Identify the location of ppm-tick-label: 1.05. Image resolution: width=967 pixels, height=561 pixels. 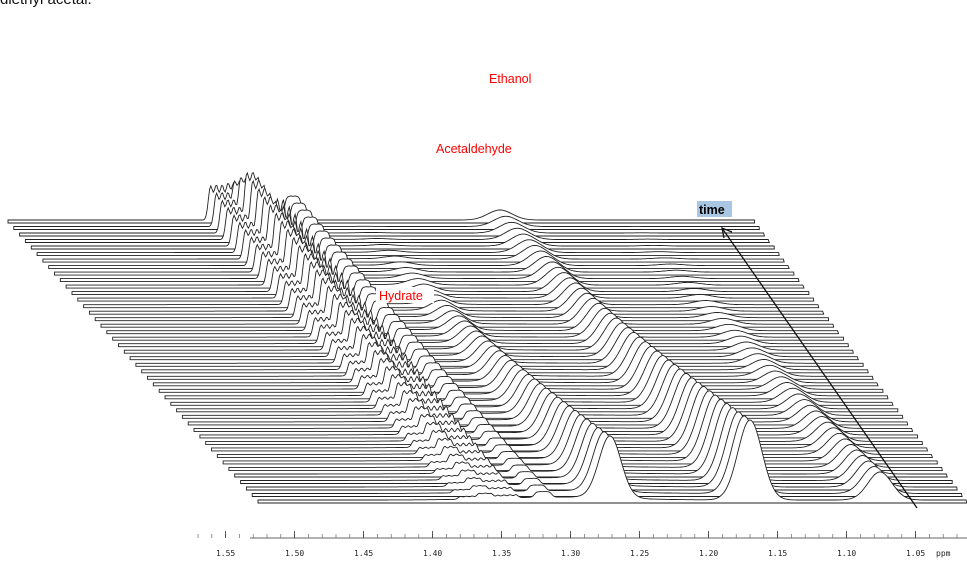
(915, 553).